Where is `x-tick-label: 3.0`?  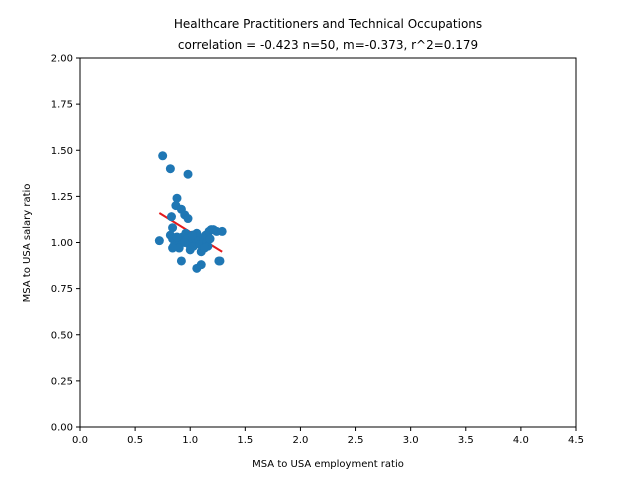
x-tick-label: 3.0 is located at coordinates (411, 440).